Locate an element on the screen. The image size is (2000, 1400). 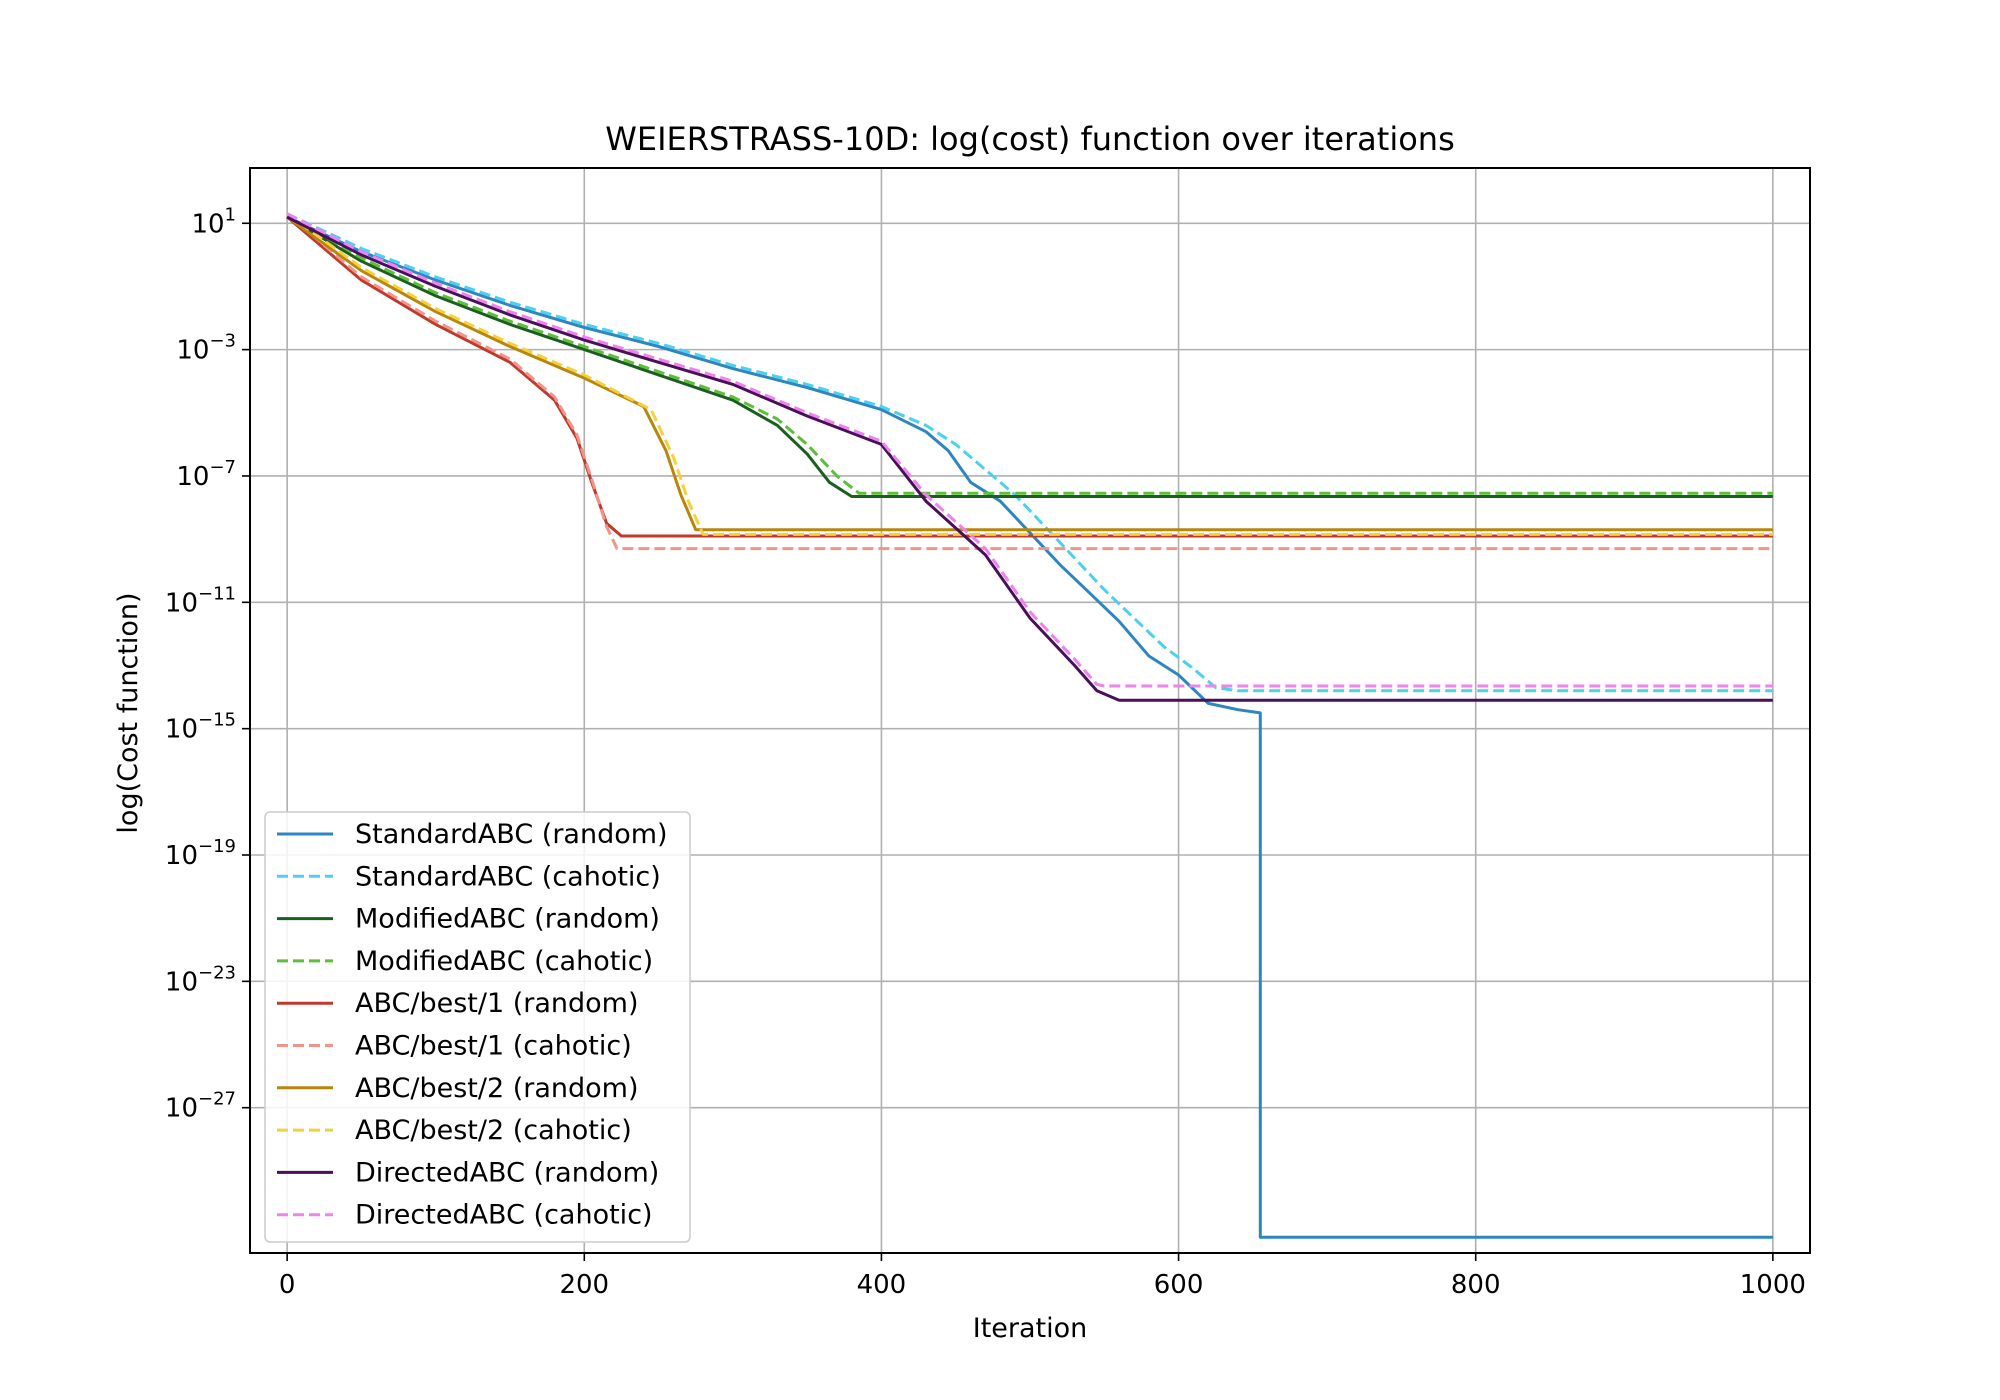
x-tick-label: 0 is located at coordinates (287, 1285).